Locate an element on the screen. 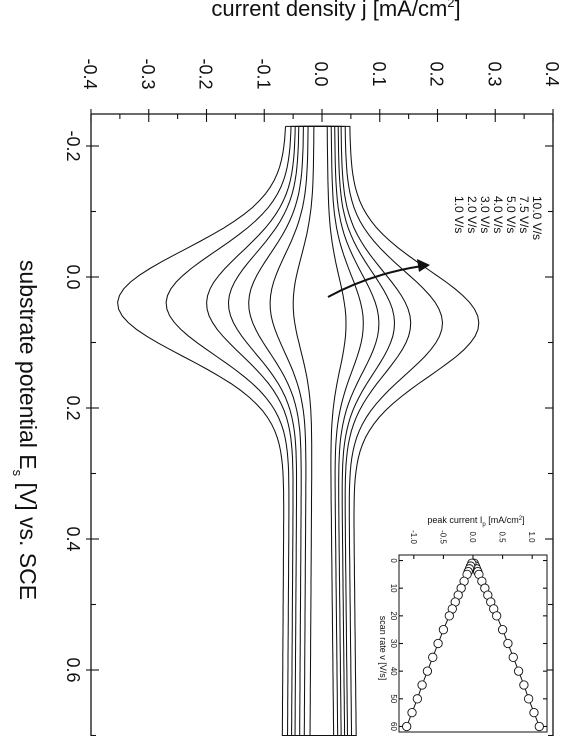 Image resolution: width=581 pixels, height=736 pixels. inset-top-tick-label: 0.5 is located at coordinates (502, 537).